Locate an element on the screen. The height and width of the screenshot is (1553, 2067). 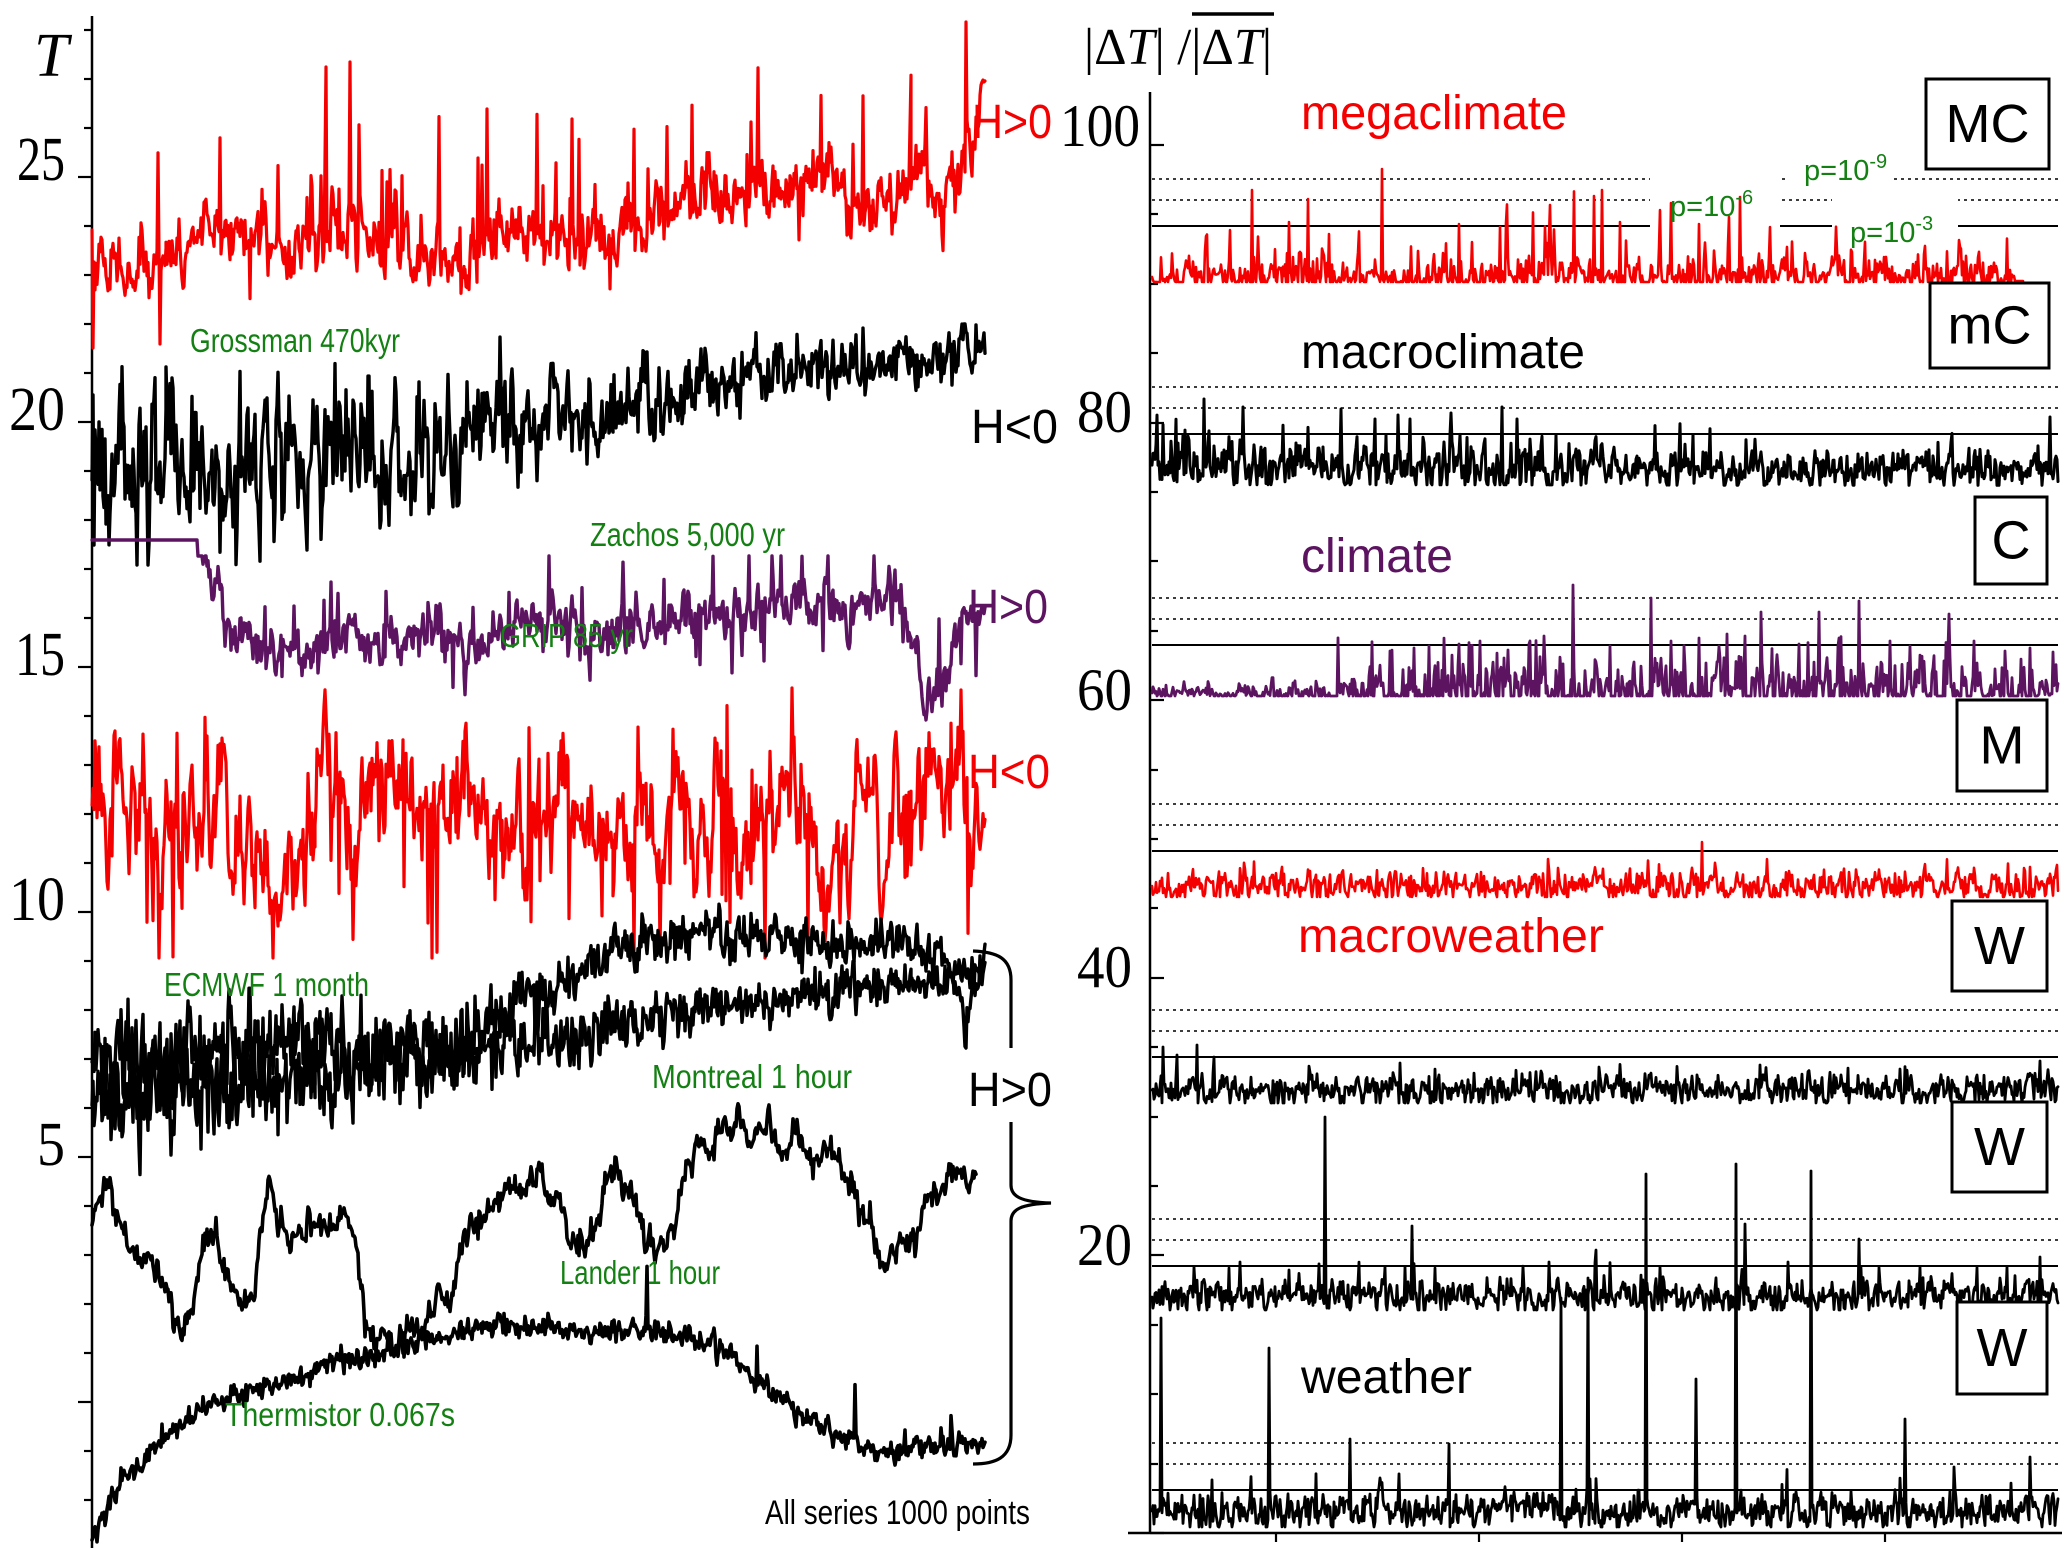
svg-text: weather is located at coordinates (1386, 1377).